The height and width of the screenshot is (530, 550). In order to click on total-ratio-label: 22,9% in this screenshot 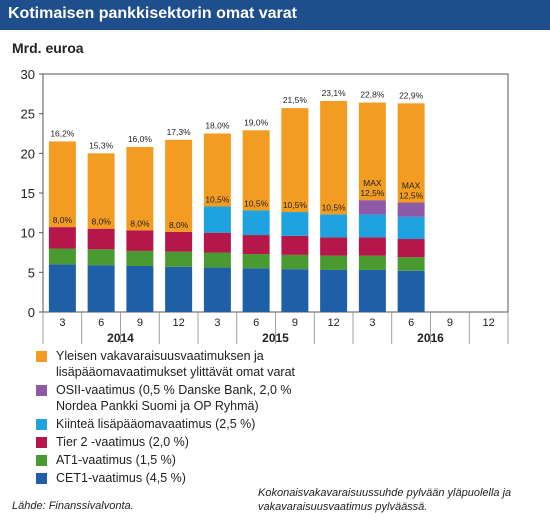, I will do `click(411, 95)`.